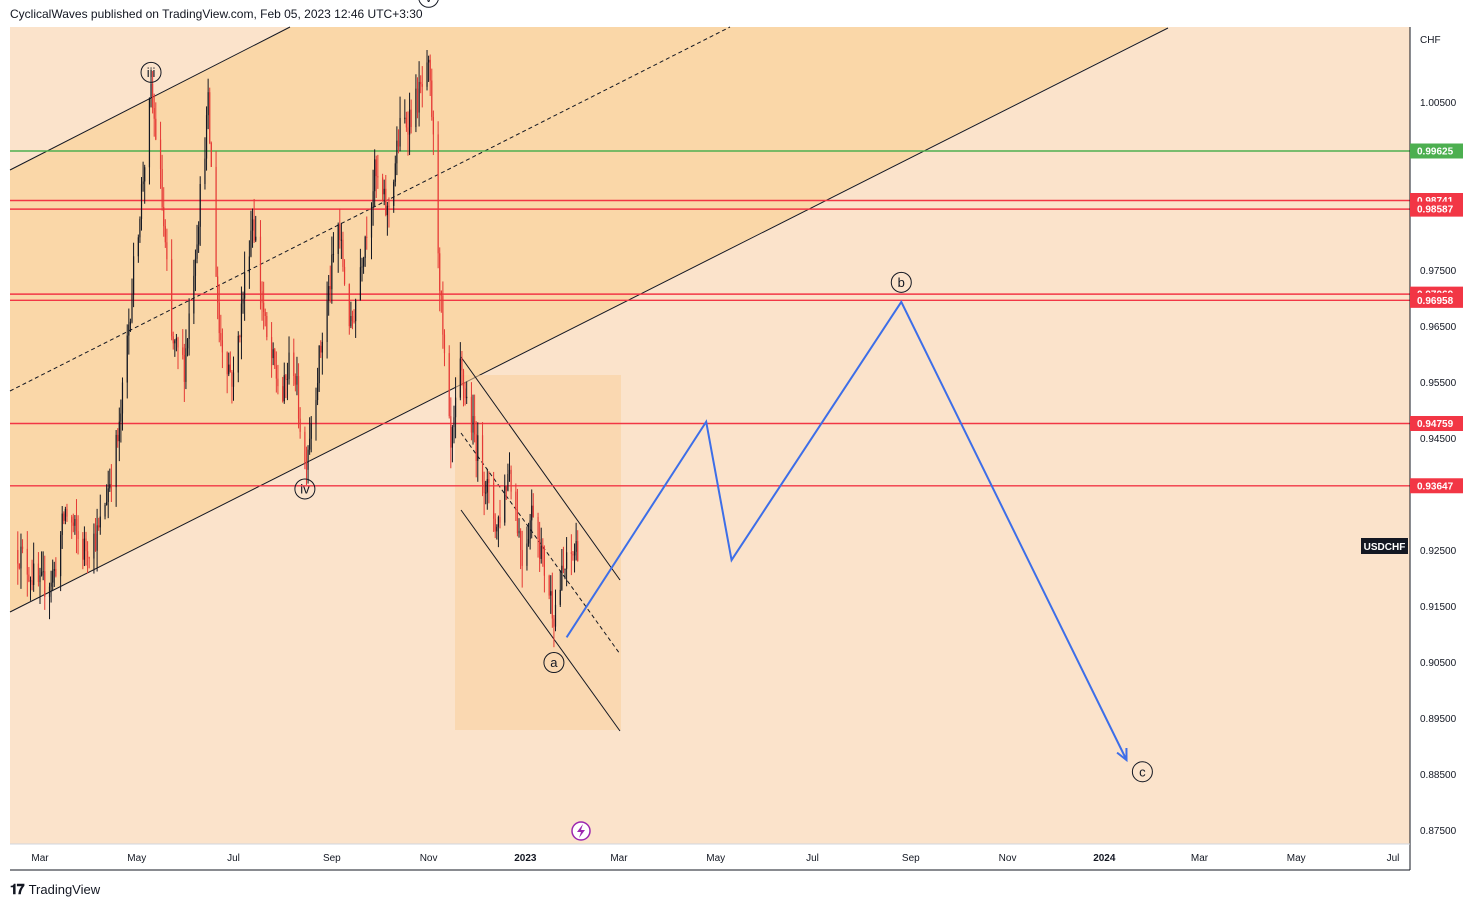  What do you see at coordinates (151, 72) in the screenshot?
I see `wave-label-text: iii` at bounding box center [151, 72].